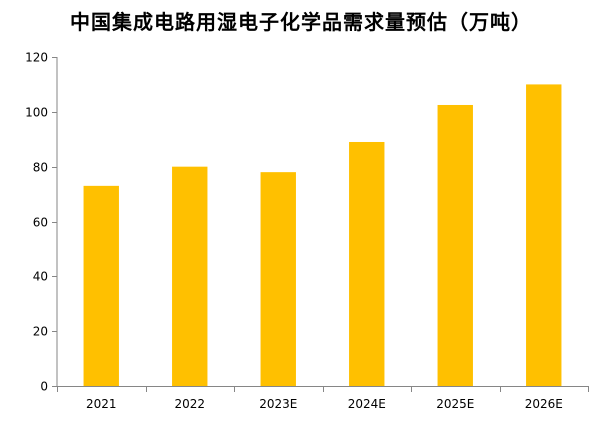 The height and width of the screenshot is (424, 602). Describe the element at coordinates (44, 387) in the screenshot. I see `y-tick-label: 0` at that location.